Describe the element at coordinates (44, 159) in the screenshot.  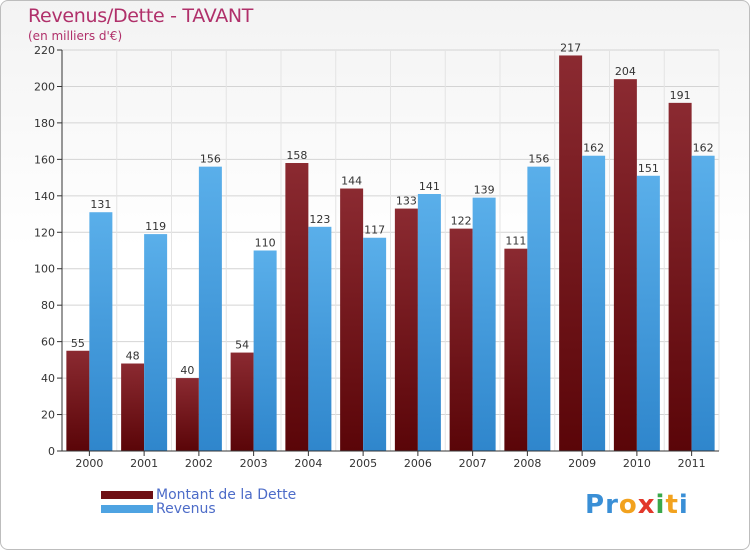
I see `y-tick-label: 160` at that location.